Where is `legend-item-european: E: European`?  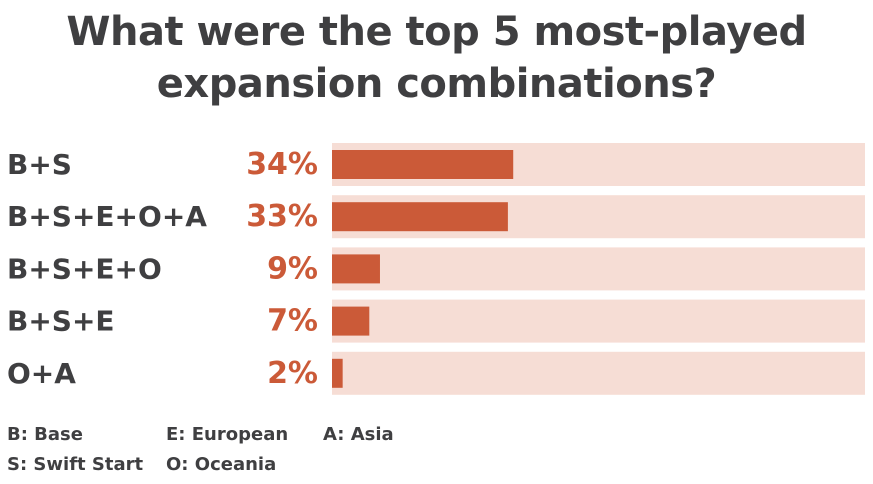
legend-item-european: E: European is located at coordinates (227, 434).